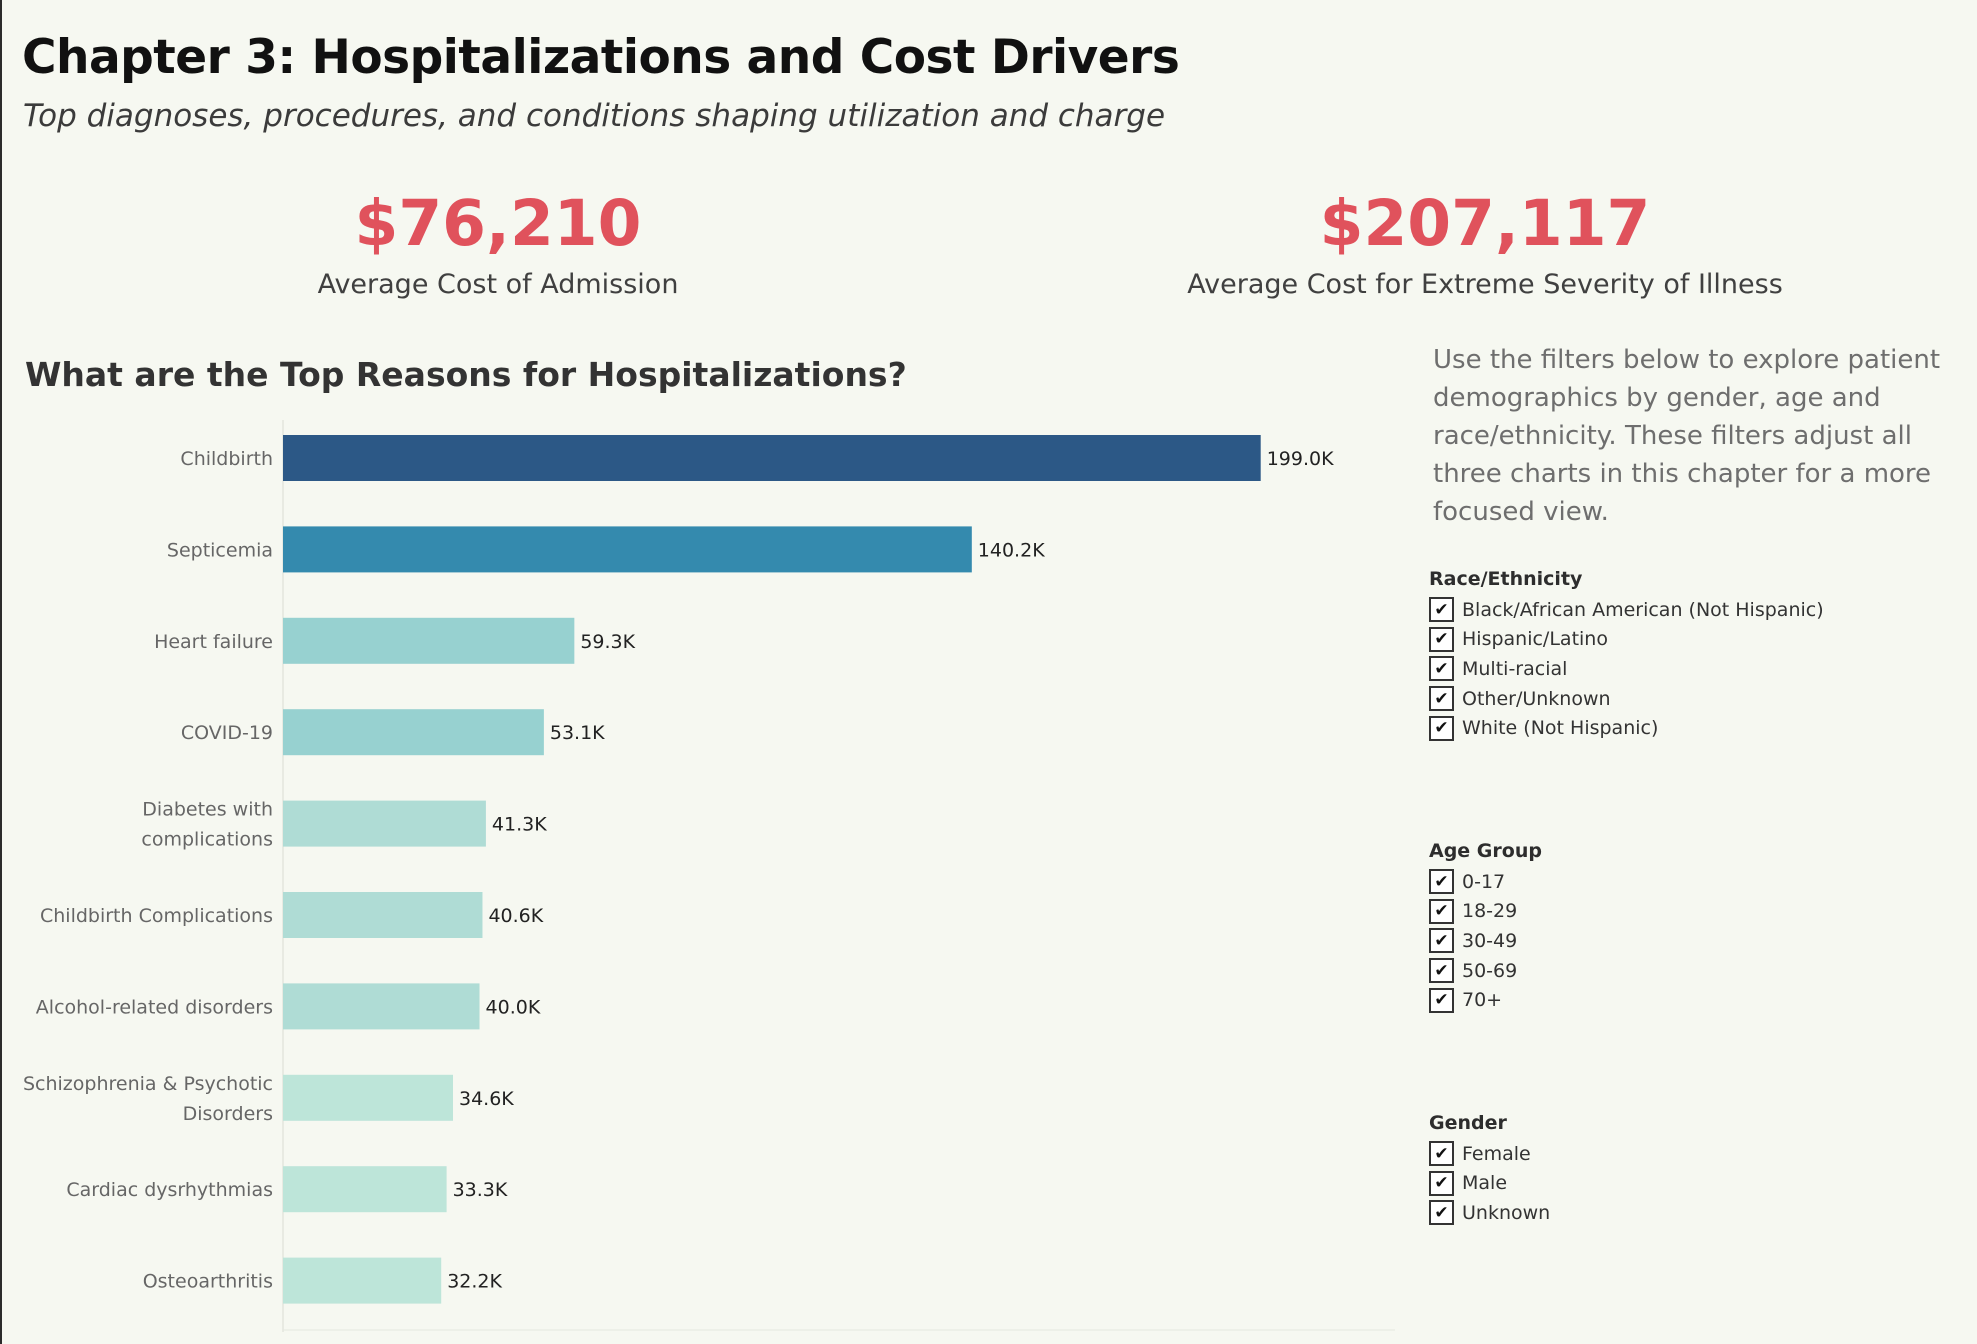 This screenshot has width=1977, height=1344. What do you see at coordinates (207, 840) in the screenshot?
I see `category-label: complications` at bounding box center [207, 840].